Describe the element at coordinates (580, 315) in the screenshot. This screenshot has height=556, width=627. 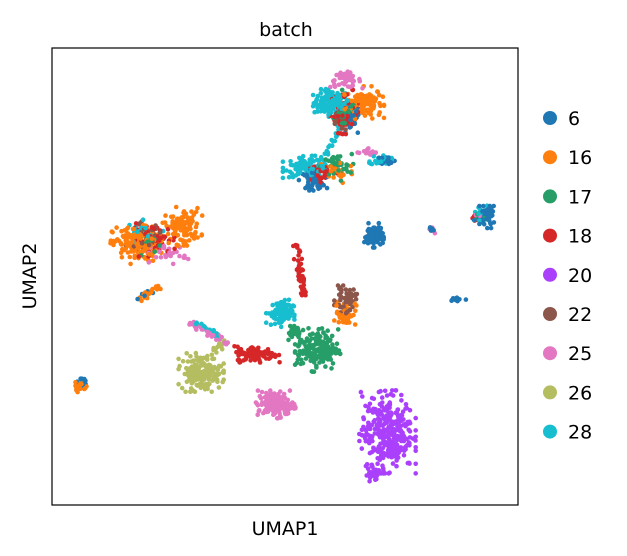
I see `legend-label-22: 22` at that location.